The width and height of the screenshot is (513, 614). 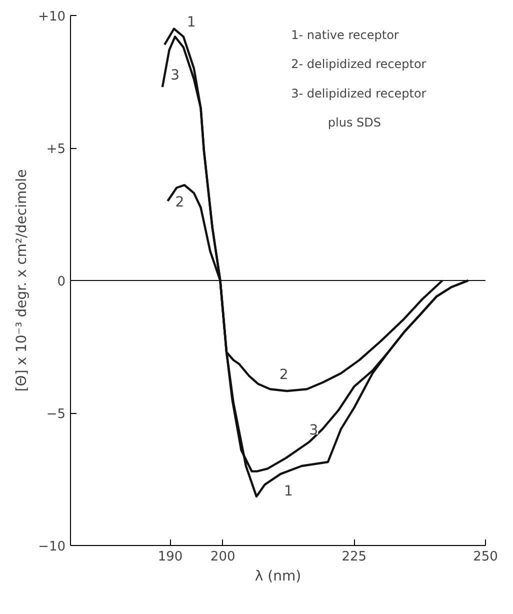 I want to click on y-tick-label: −10, so click(x=52, y=547).